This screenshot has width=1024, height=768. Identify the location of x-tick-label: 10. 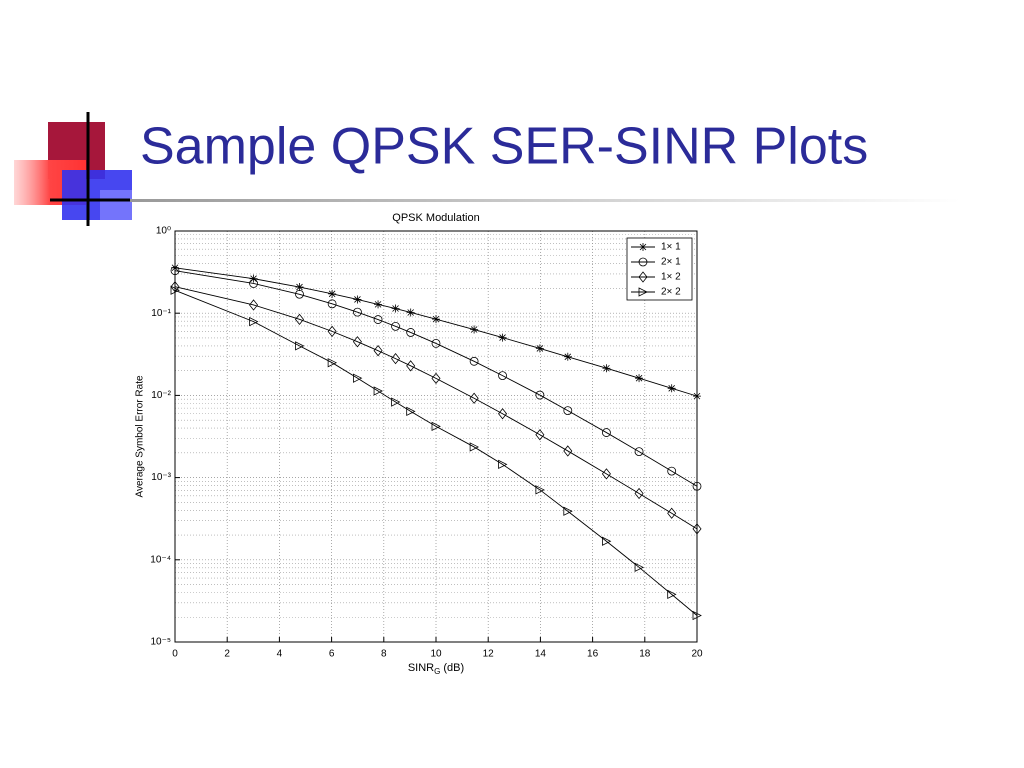
(436, 654).